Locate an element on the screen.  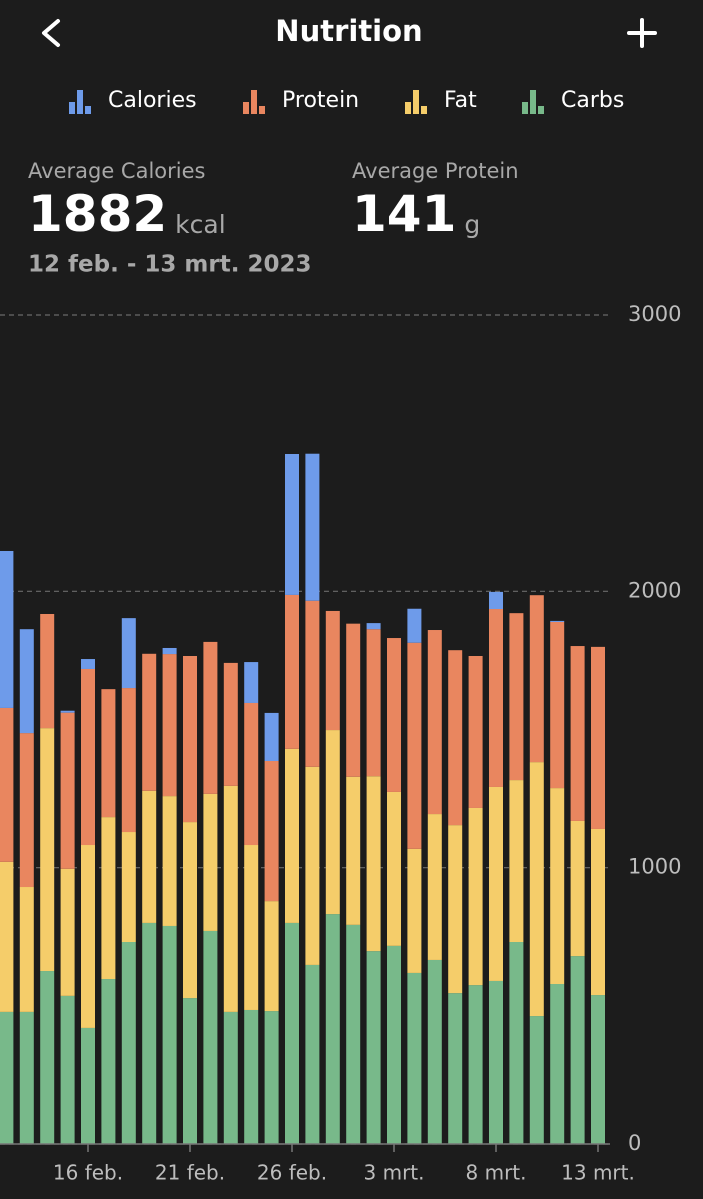
stat-label: Average Calories is located at coordinates (116, 171).